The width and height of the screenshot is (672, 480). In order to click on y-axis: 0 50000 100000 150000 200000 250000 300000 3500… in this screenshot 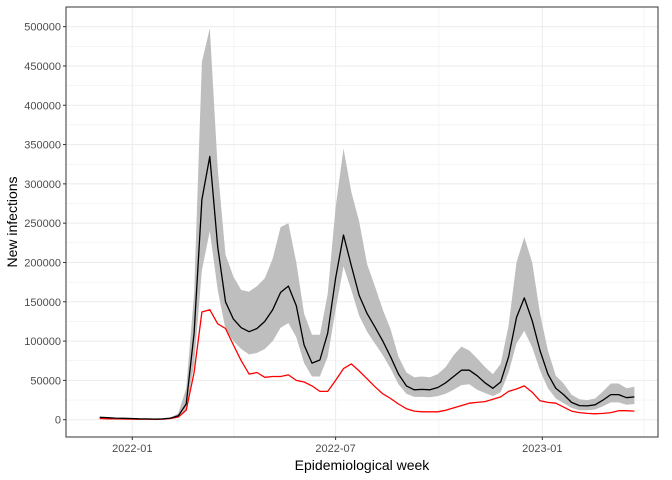, I will do `click(45, 224)`.